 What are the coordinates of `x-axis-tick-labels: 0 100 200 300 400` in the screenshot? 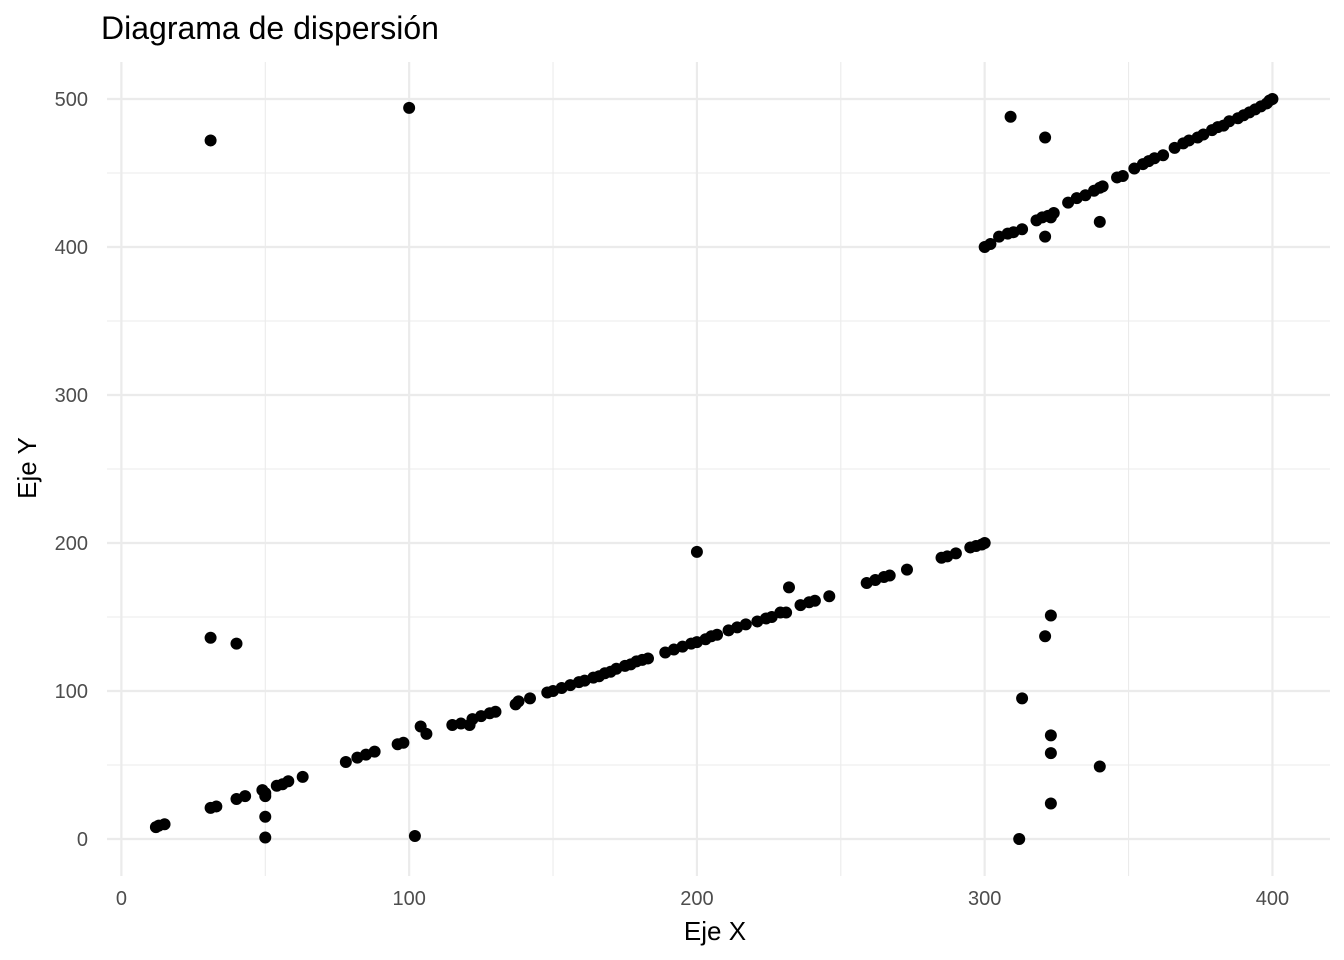 It's located at (702, 899).